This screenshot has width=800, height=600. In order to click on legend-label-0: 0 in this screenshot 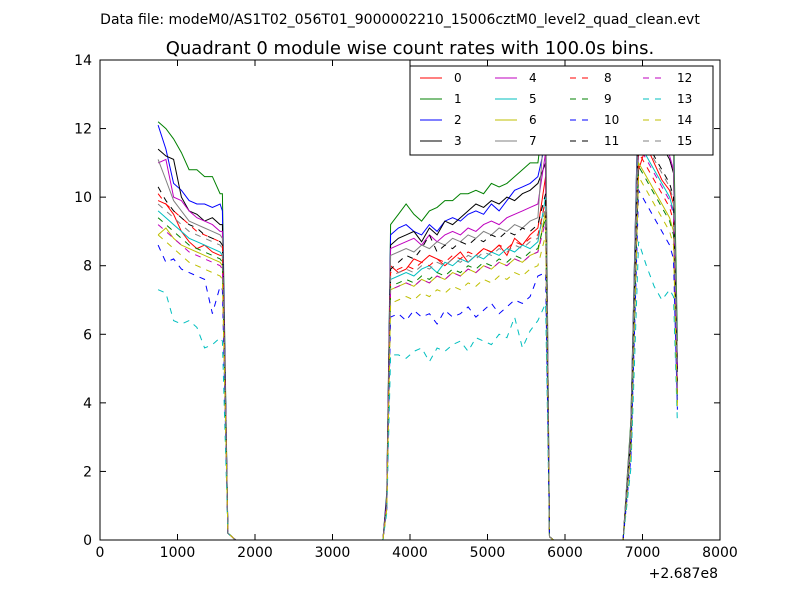, I will do `click(458, 78)`.